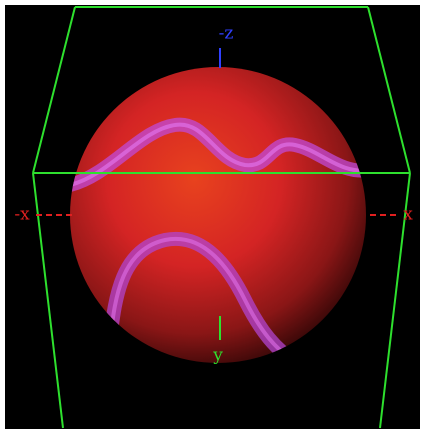 The height and width of the screenshot is (434, 425). I want to click on axis-label: -z, so click(226, 34).